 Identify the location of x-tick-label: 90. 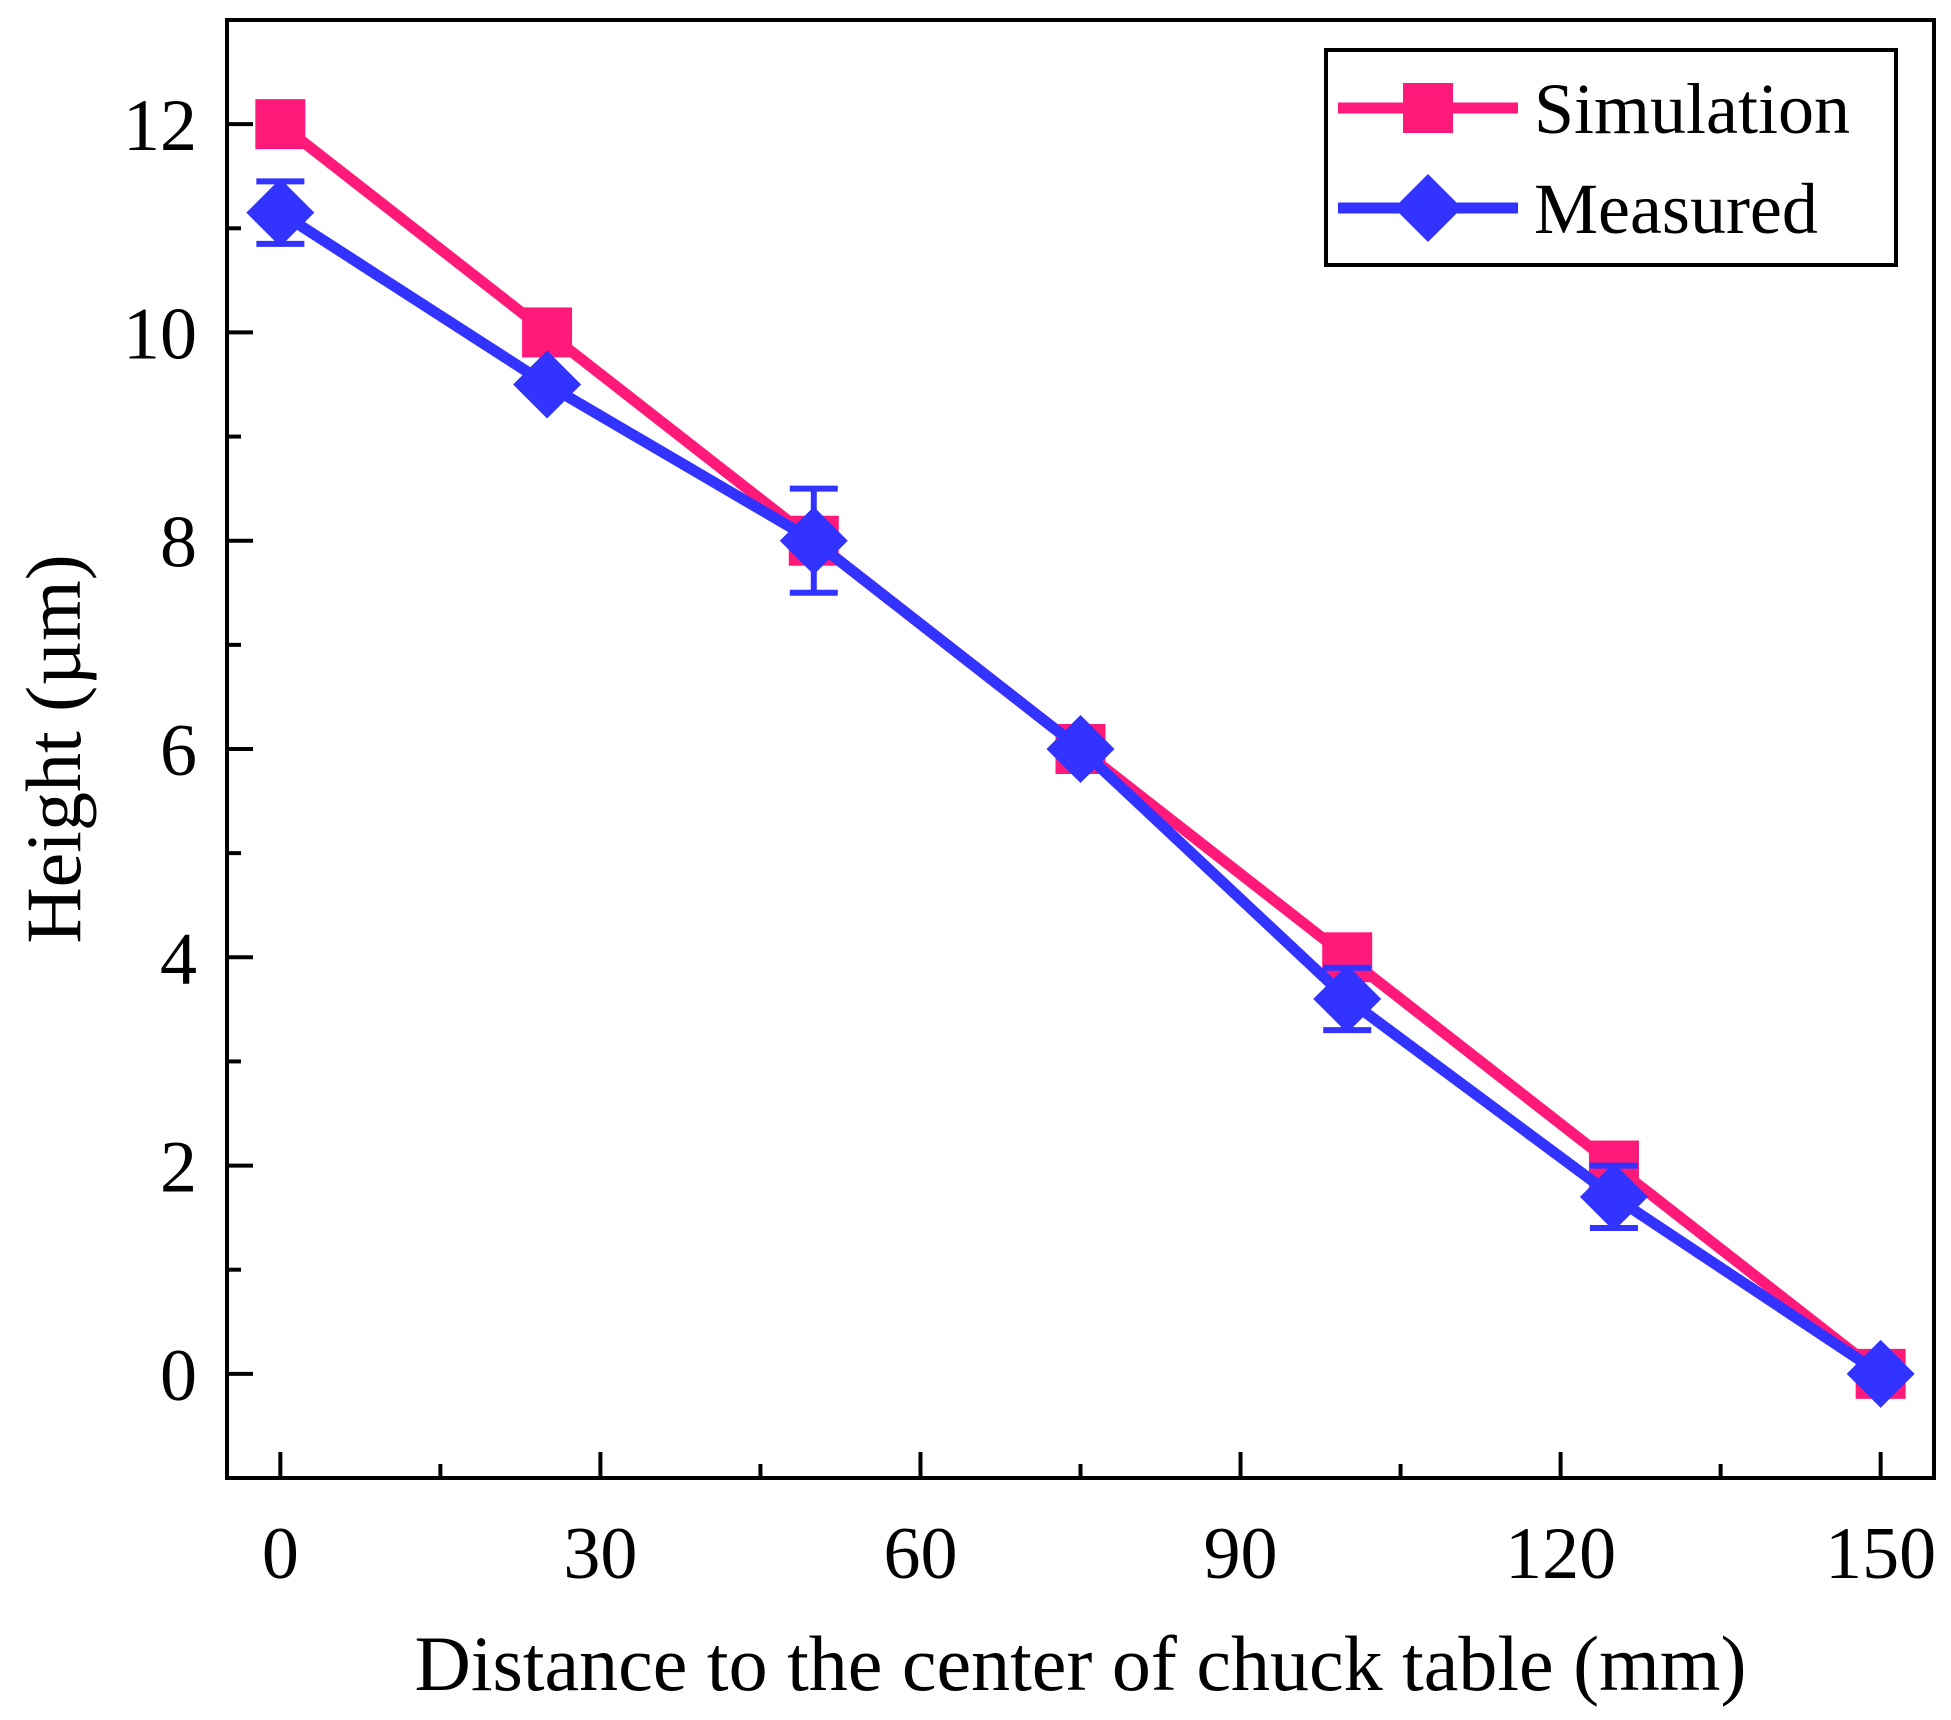
(1241, 1554).